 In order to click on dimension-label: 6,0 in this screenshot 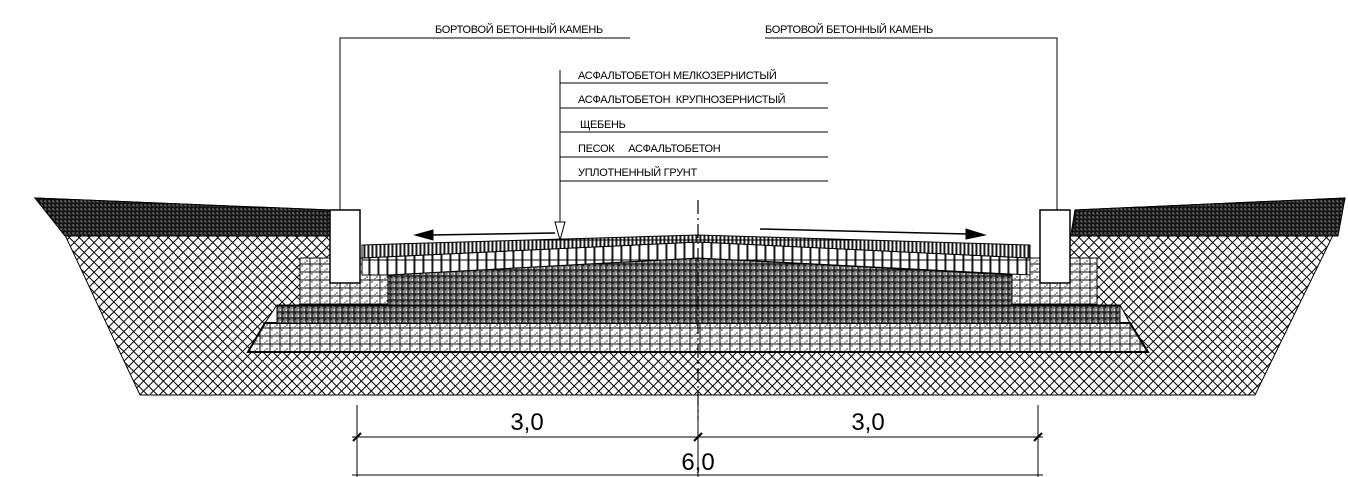, I will do `click(697, 462)`.